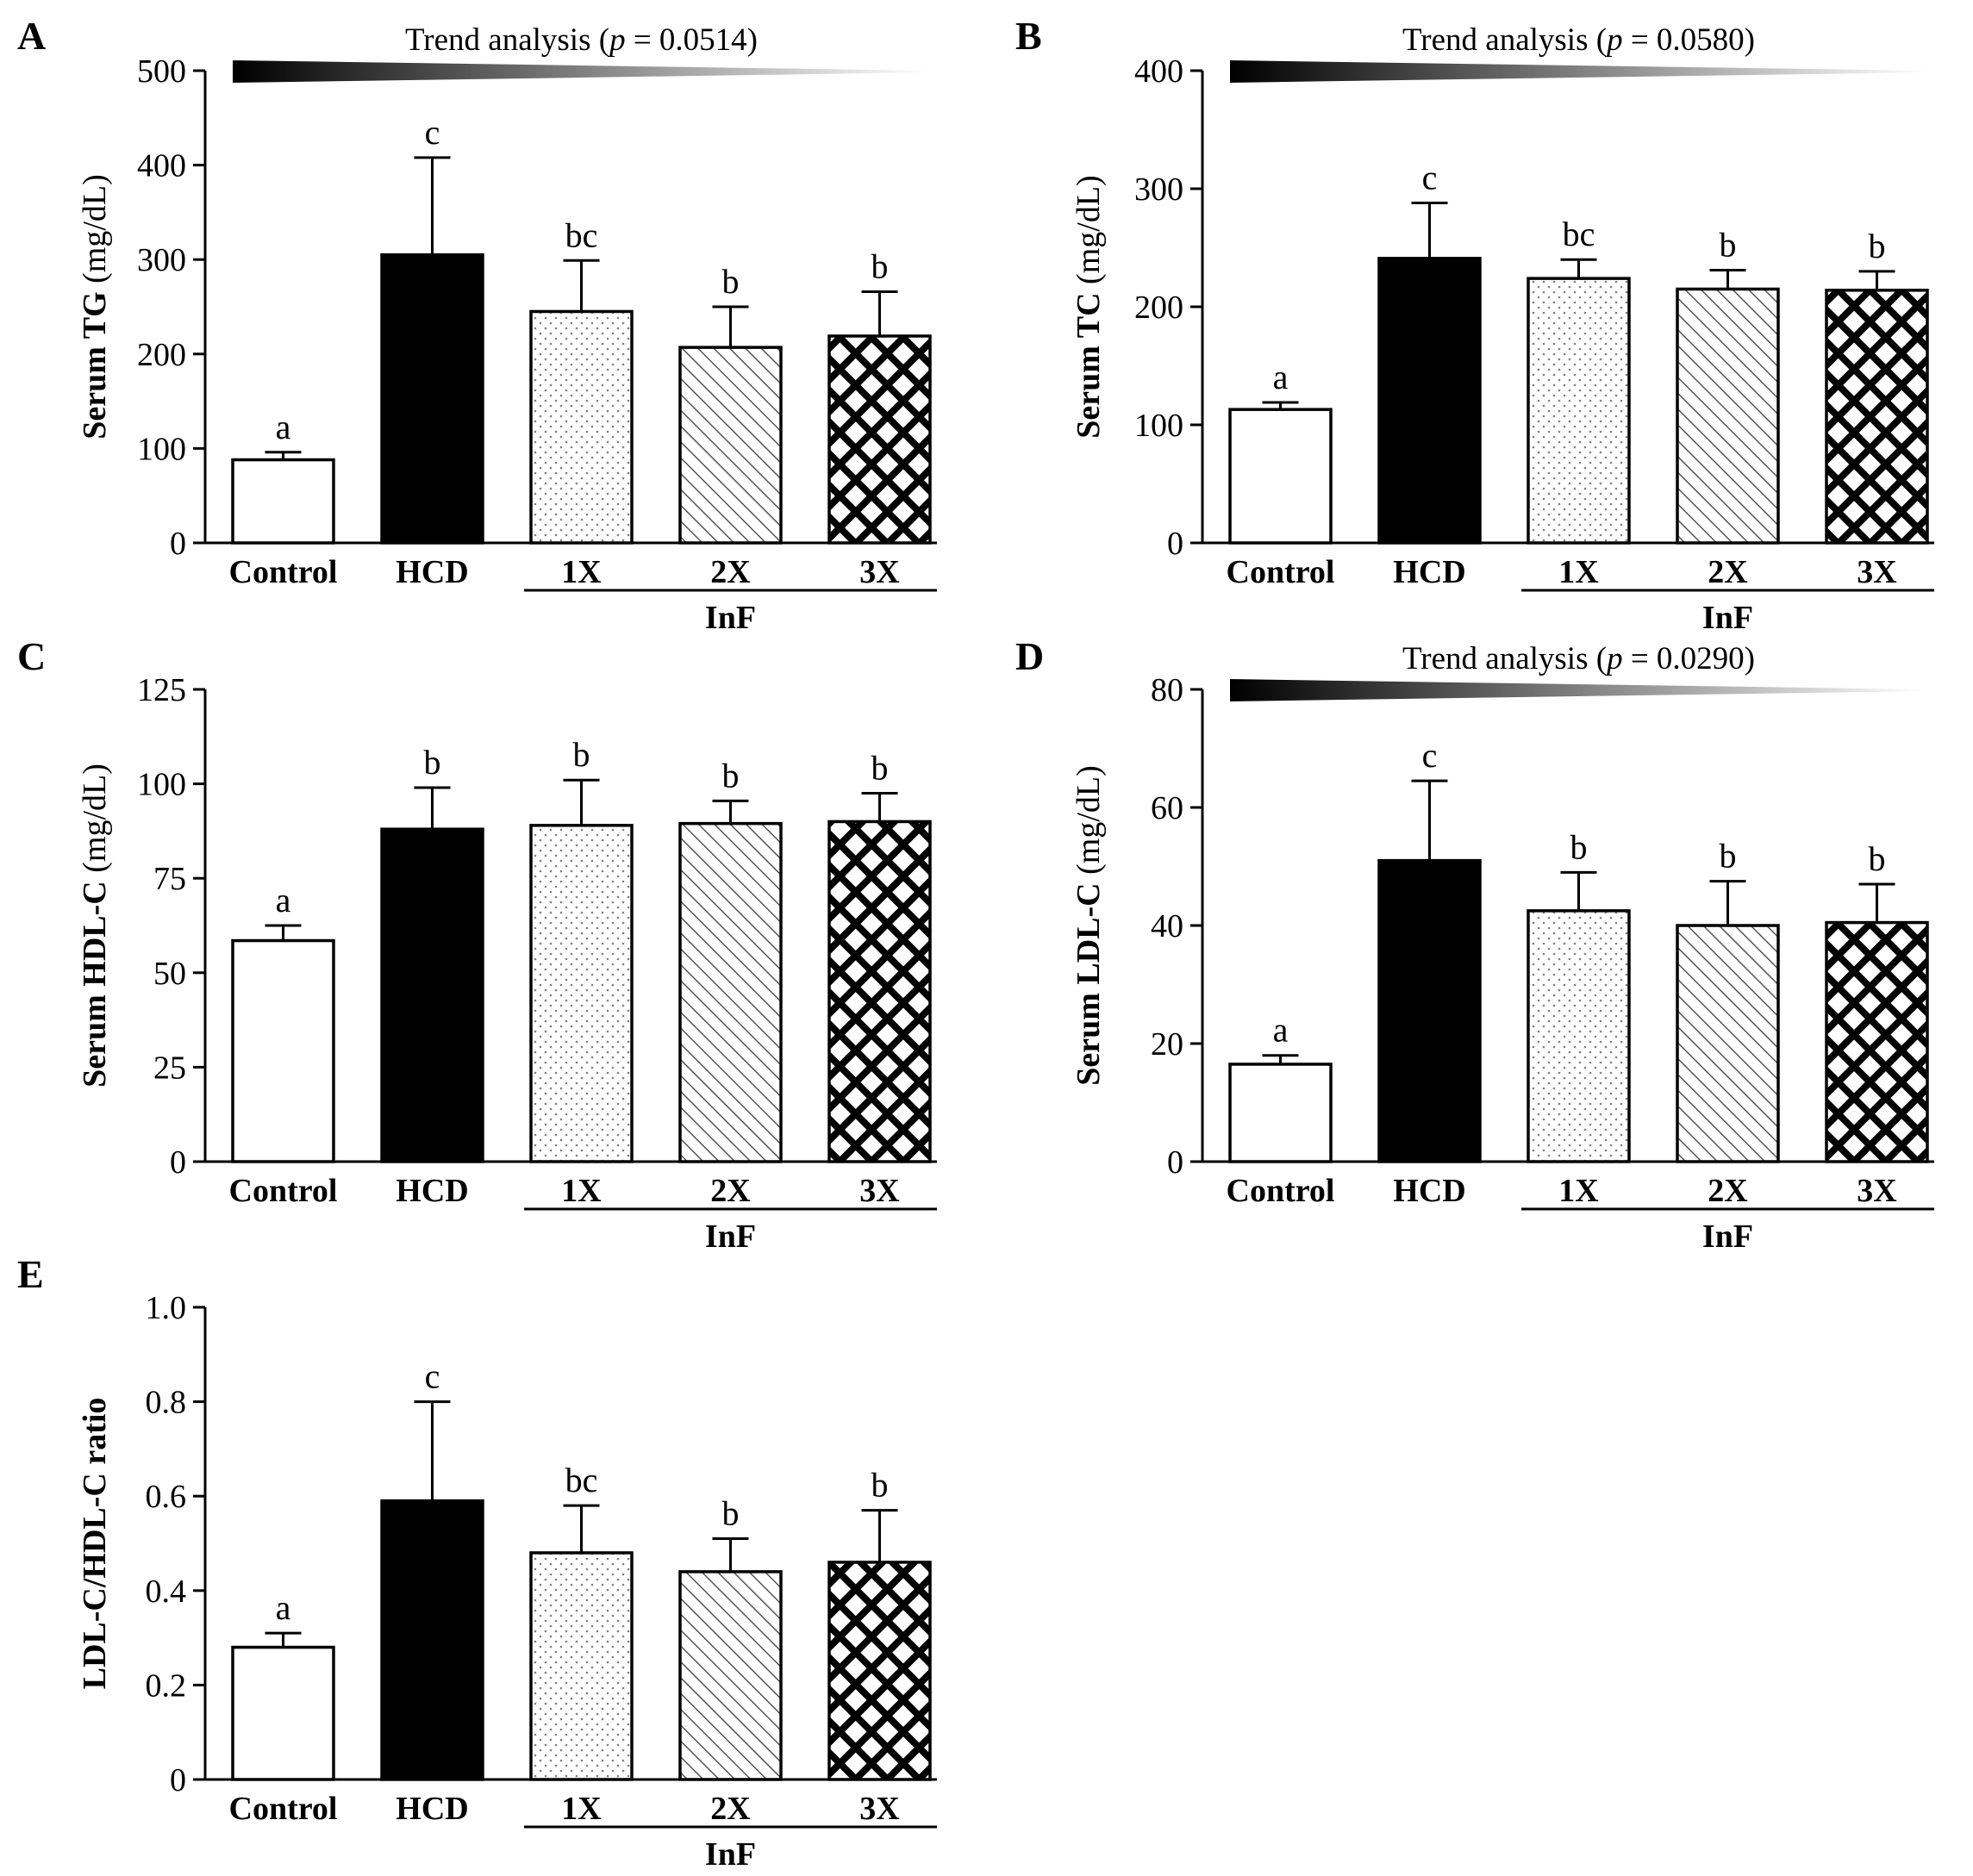 Image resolution: width=1973 pixels, height=1876 pixels. What do you see at coordinates (166, 1685) in the screenshot?
I see `y-tick-label: 0.2` at bounding box center [166, 1685].